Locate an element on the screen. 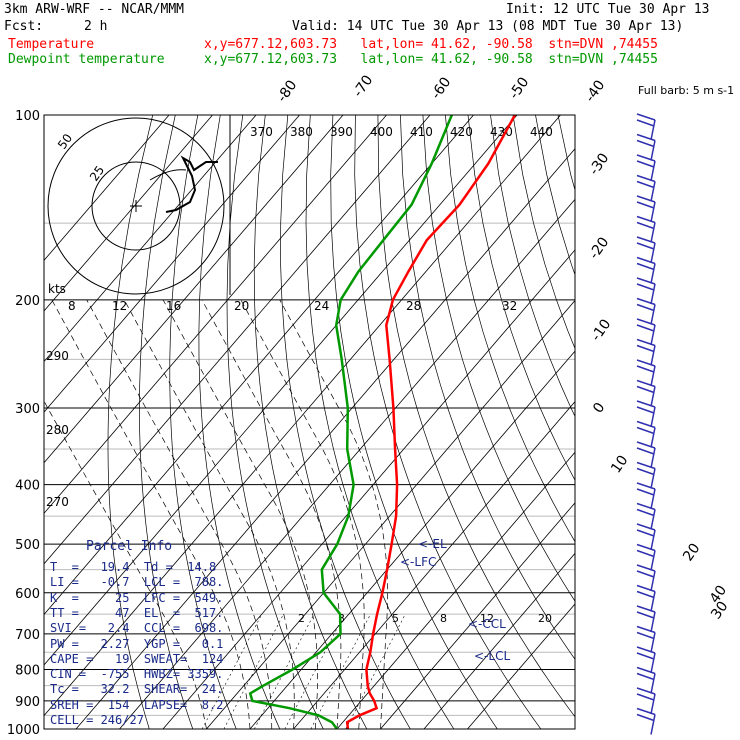 This screenshot has height=740, width=740. theta-label: 270 is located at coordinates (57, 502).